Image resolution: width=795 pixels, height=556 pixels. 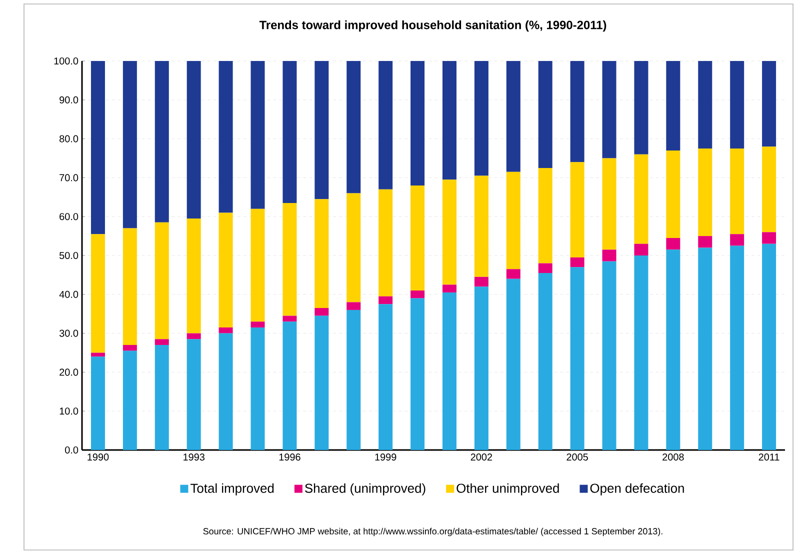 I want to click on x-tick-label: 2008, so click(x=673, y=457).